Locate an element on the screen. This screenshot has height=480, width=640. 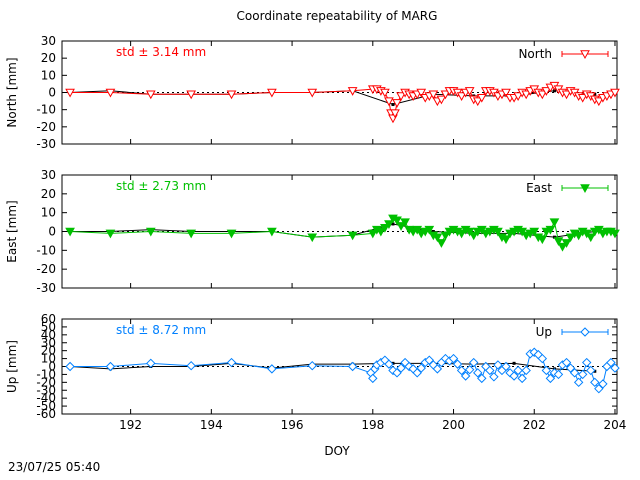
north-y-tick-label: 30 is located at coordinates (48, 41).